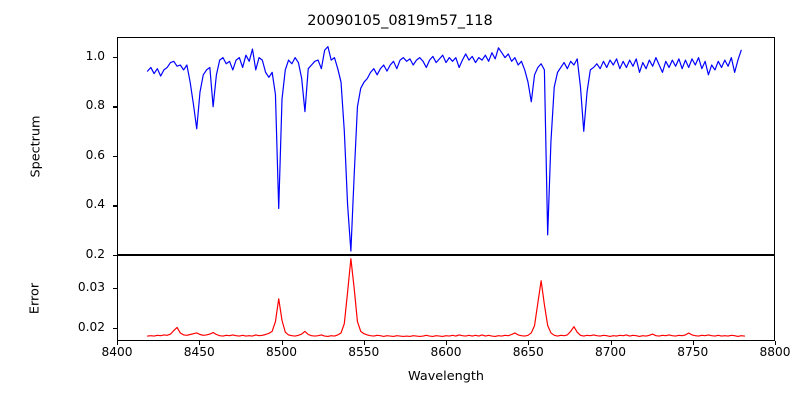 The width and height of the screenshot is (800, 400). What do you see at coordinates (52, 254) in the screenshot?
I see `y-spectrum-tick-label: 0.2` at bounding box center [52, 254].